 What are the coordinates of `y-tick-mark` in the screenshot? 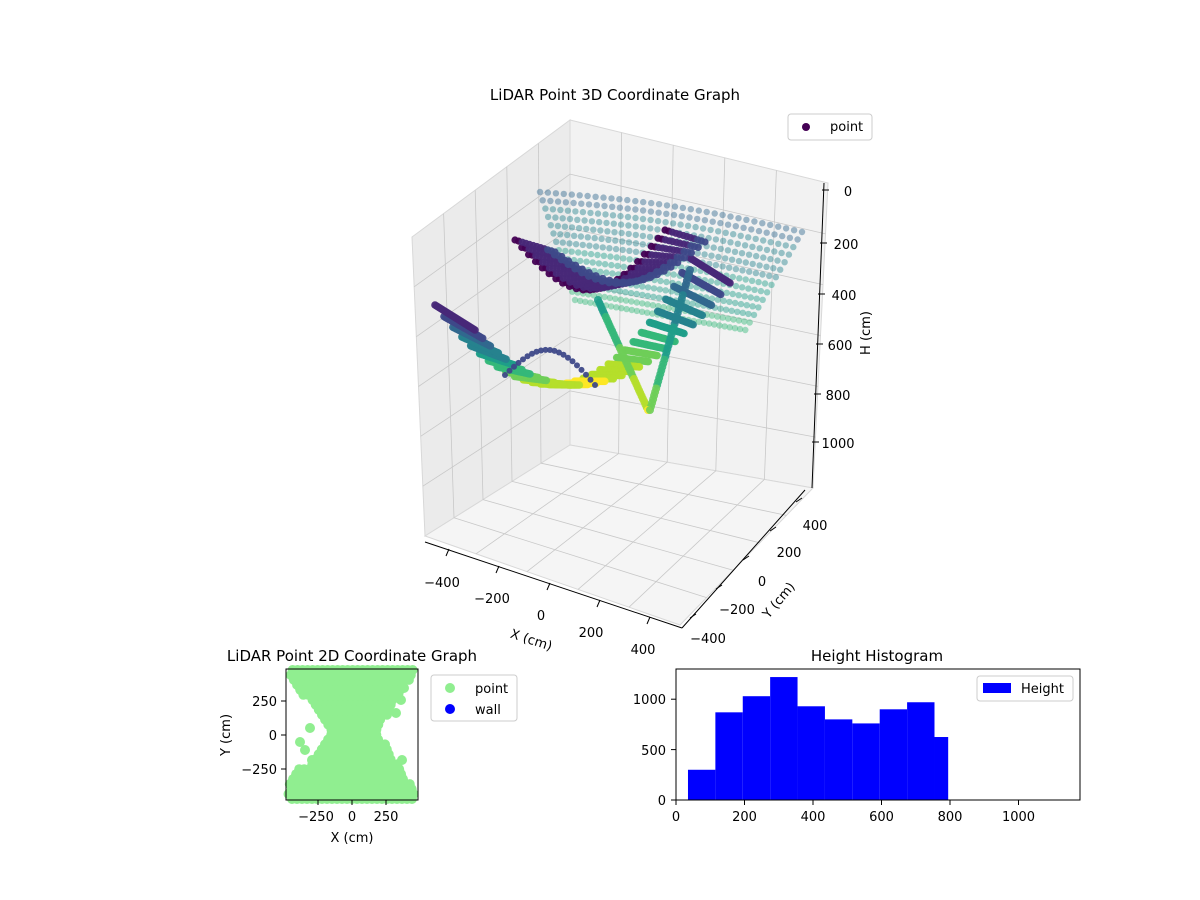 It's located at (746, 558).